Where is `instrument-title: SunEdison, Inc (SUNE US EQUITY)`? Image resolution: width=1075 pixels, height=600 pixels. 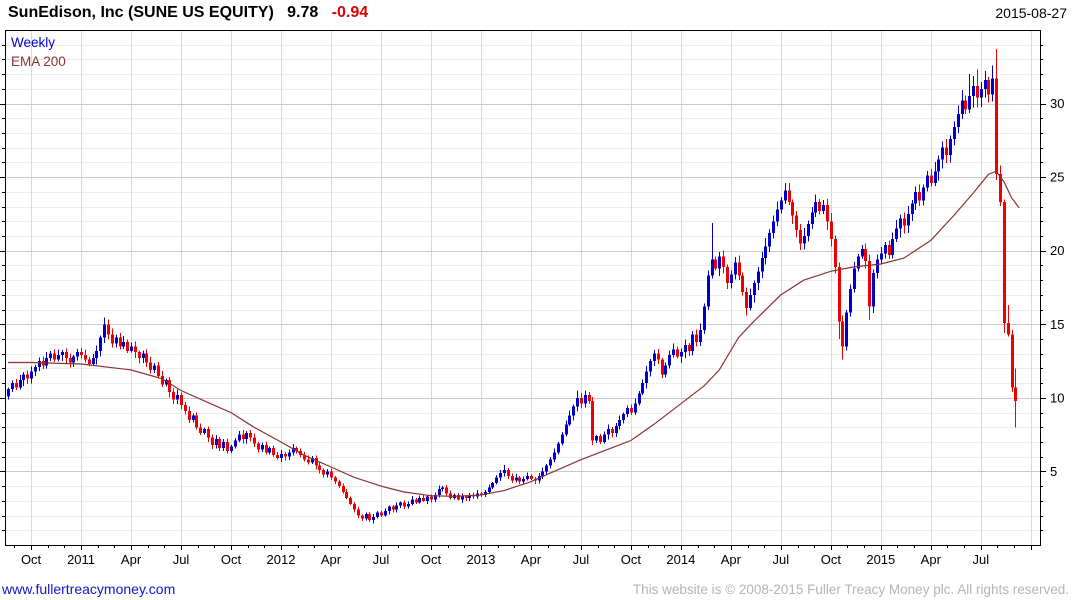 instrument-title: SunEdison, Inc (SUNE US EQUITY) is located at coordinates (141, 12).